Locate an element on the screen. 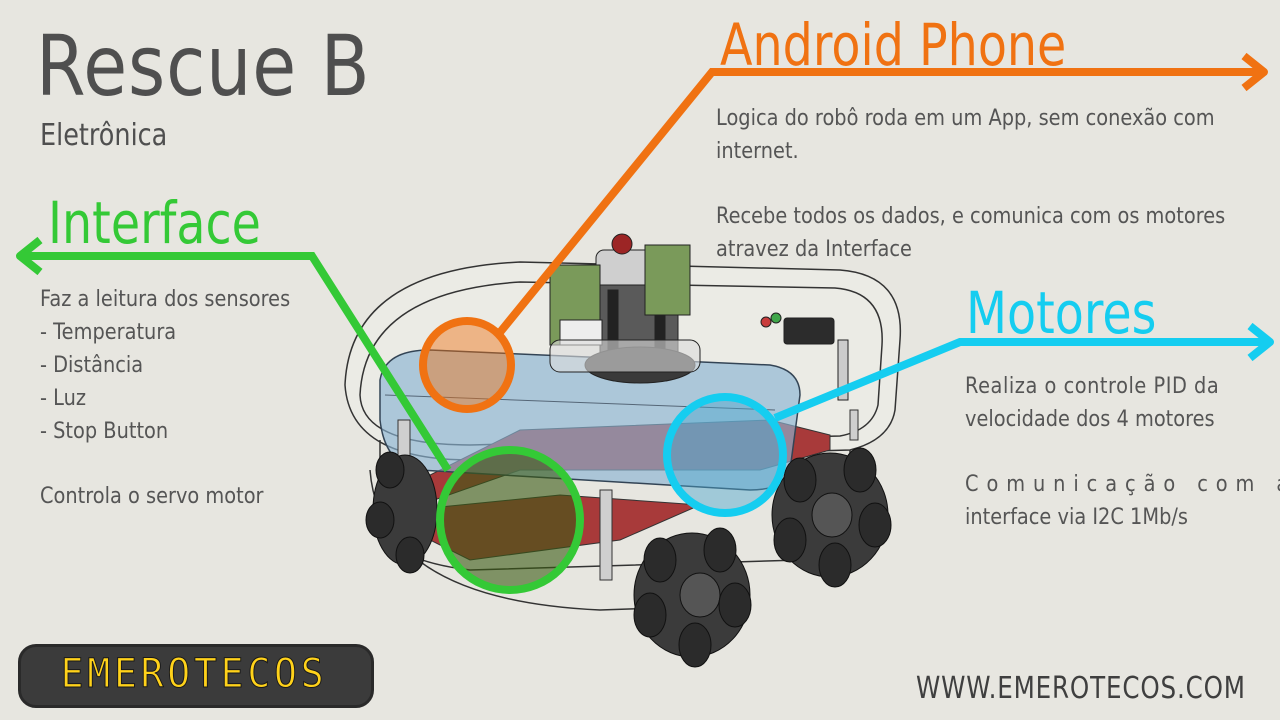 The image size is (1280, 720). interface-line: - Temperatura is located at coordinates (108, 332).